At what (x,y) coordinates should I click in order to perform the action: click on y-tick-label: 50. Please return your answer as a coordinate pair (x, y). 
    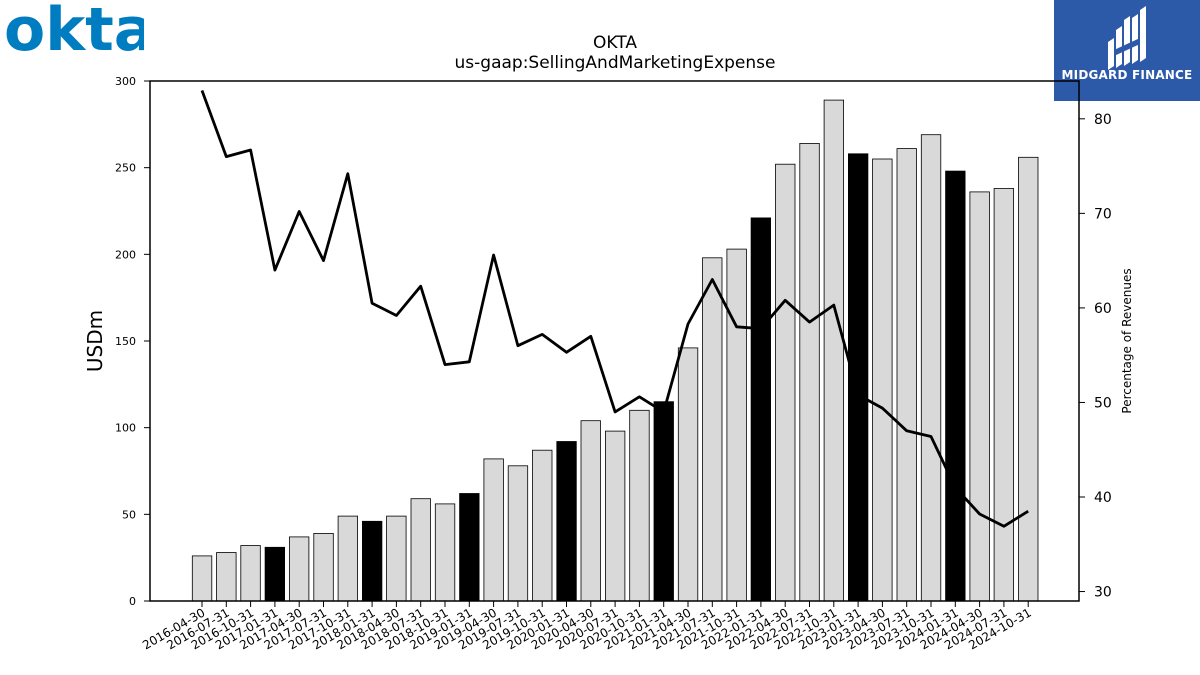
    Looking at the image, I should click on (129, 514).